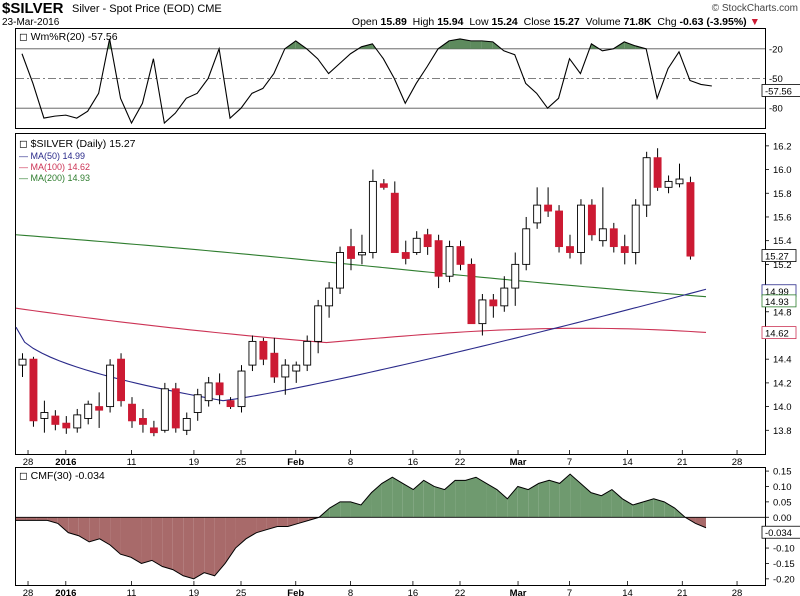 The height and width of the screenshot is (596, 800). I want to click on close-value: 15.27, so click(566, 22).